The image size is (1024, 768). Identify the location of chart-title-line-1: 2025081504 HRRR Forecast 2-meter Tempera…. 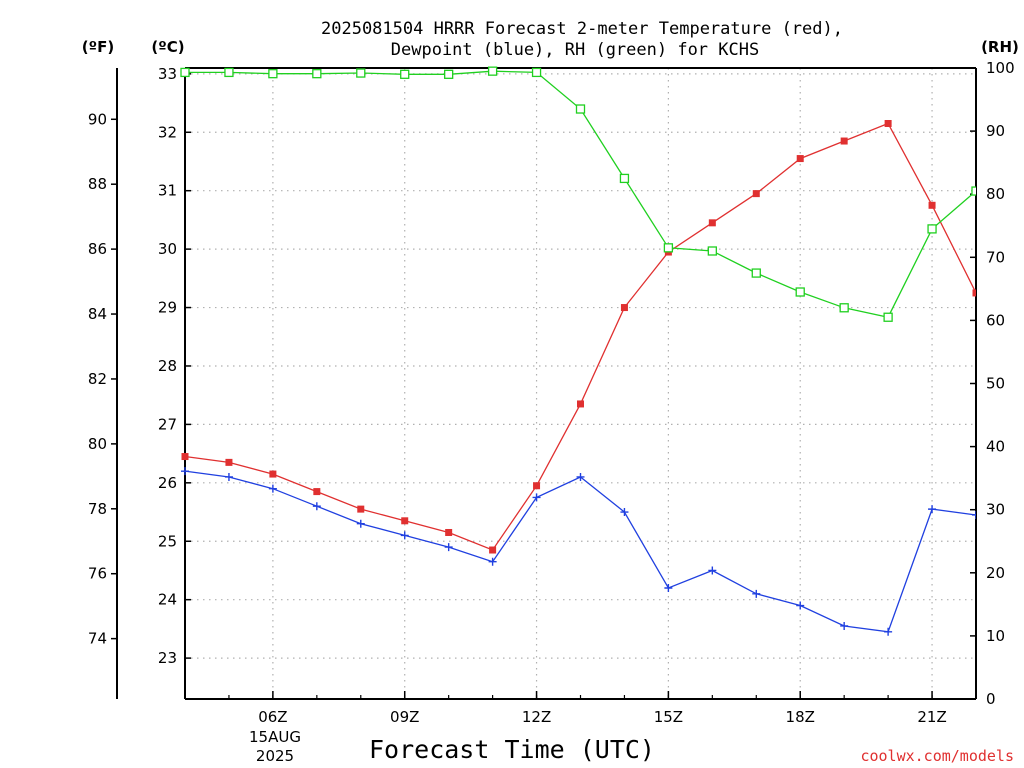
(582, 29).